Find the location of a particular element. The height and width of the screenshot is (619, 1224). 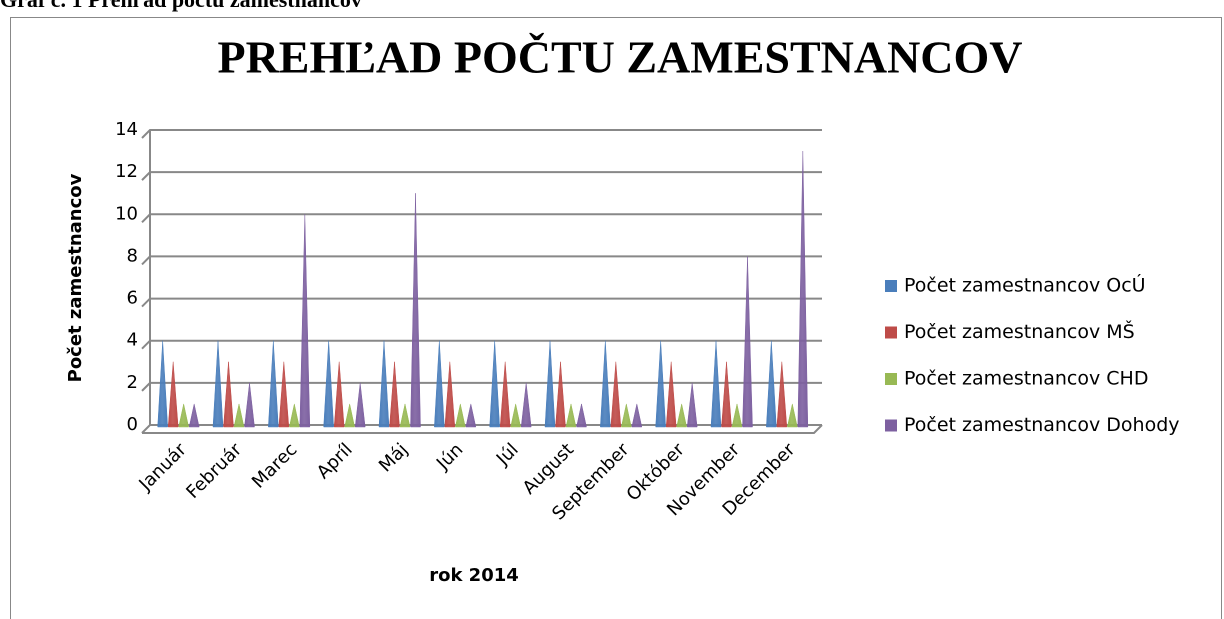

legend-label: Počet zamestnancov OcÚ is located at coordinates (1025, 285).